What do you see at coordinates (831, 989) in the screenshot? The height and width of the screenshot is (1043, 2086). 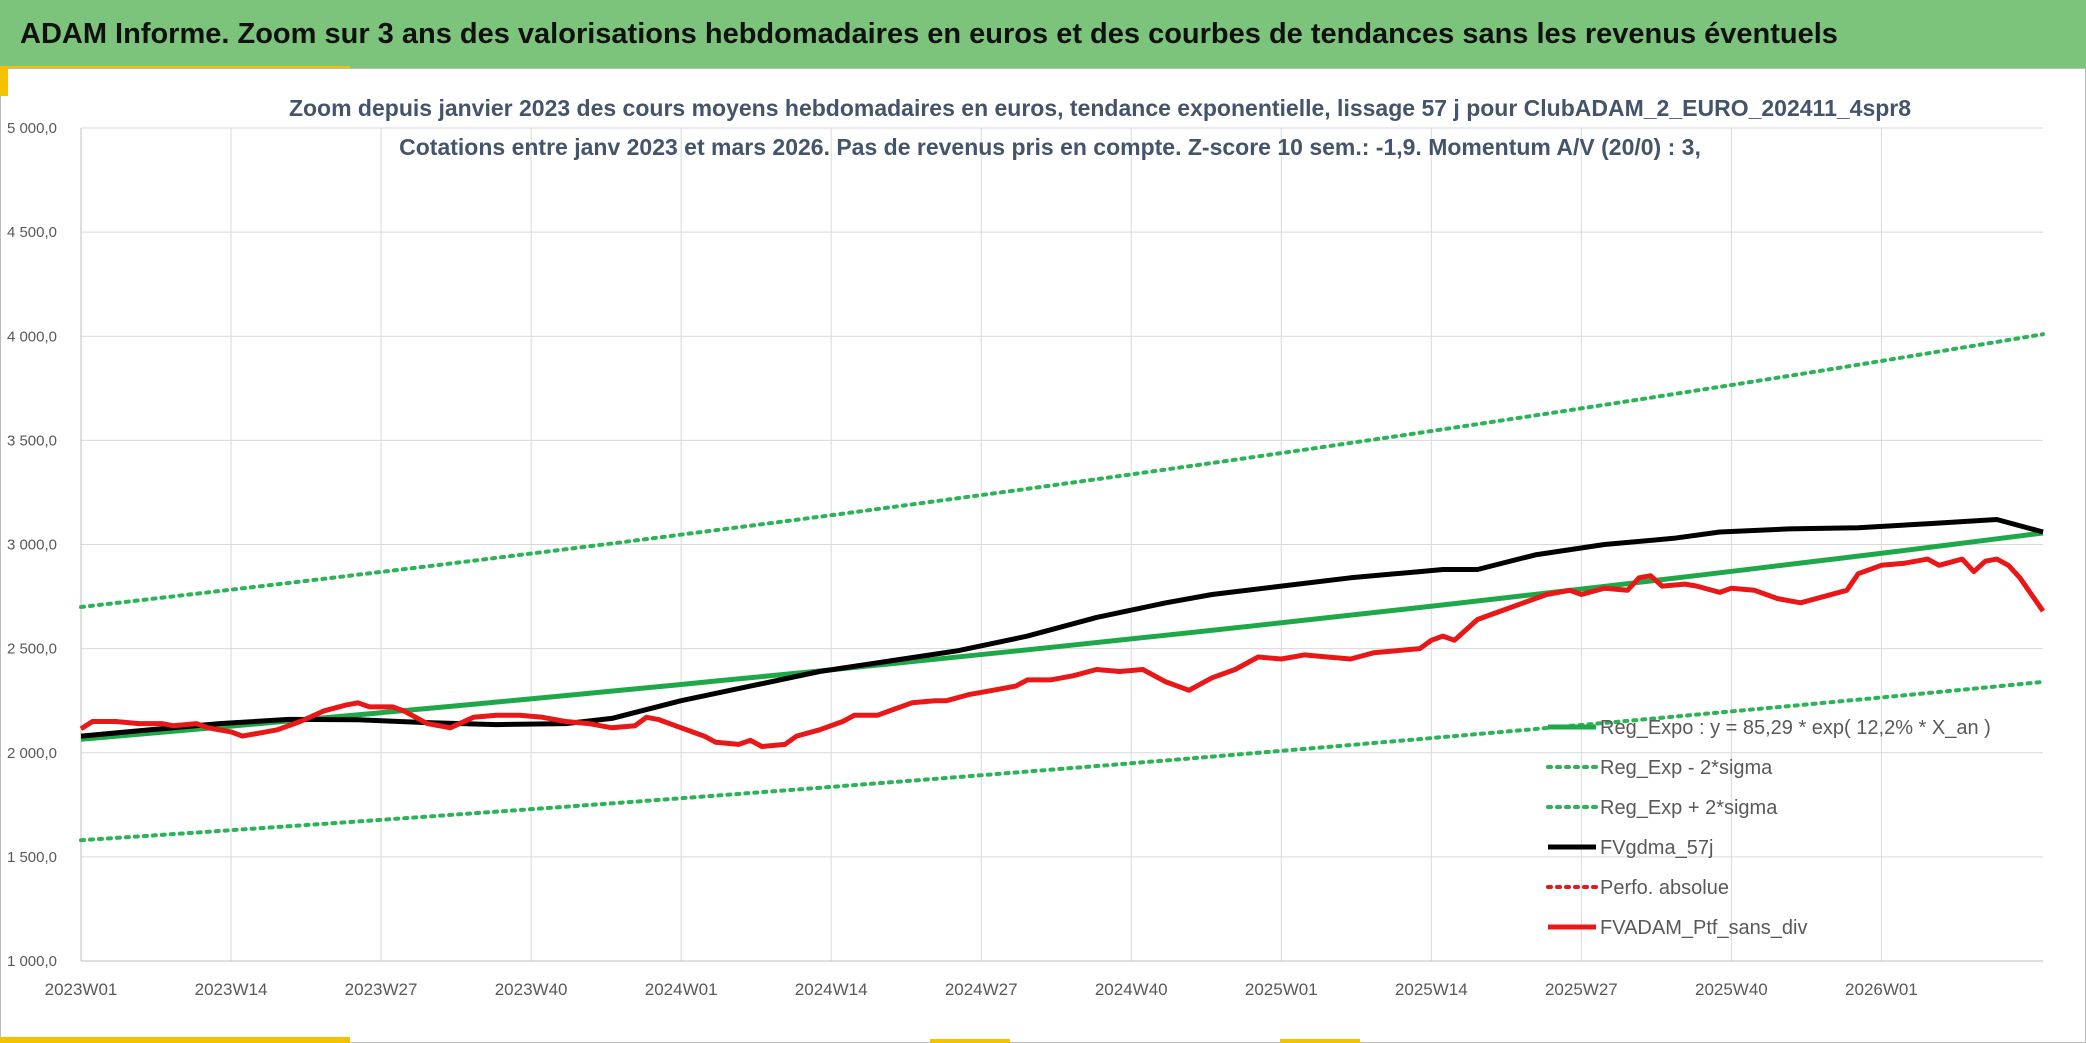 I see `x-tick-label: 2024W14` at bounding box center [831, 989].